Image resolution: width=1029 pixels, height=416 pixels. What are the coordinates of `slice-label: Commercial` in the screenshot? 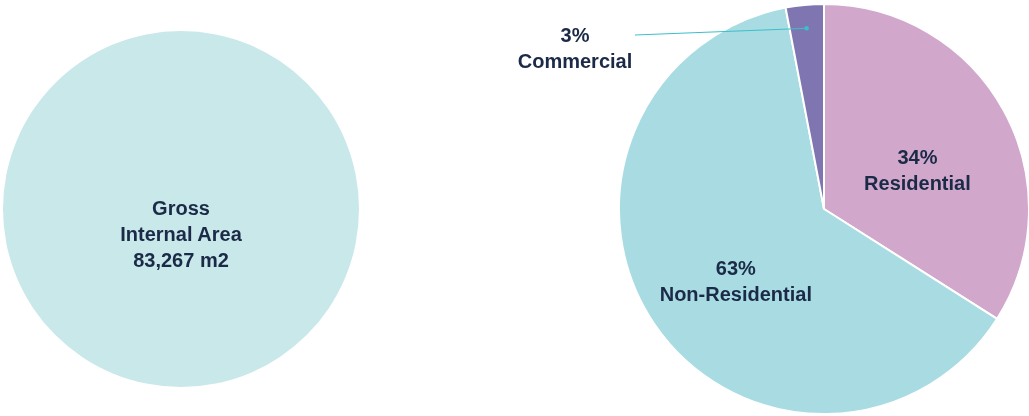 It's located at (575, 61).